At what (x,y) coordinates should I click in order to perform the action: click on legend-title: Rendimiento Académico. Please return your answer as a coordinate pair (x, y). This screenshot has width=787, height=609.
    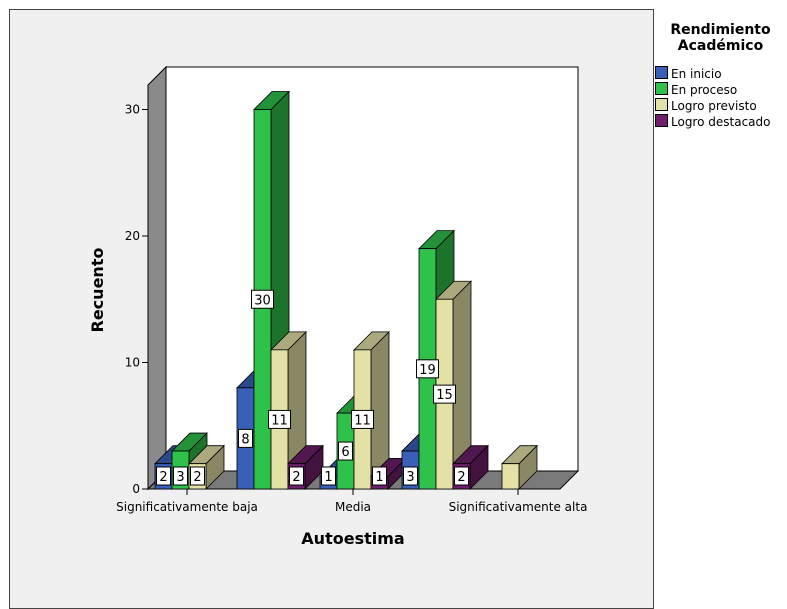
    Looking at the image, I should click on (720, 38).